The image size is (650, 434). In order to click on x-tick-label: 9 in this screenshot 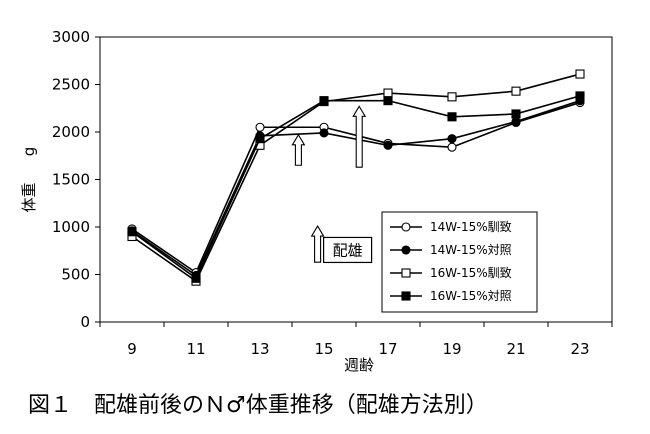, I will do `click(132, 349)`.